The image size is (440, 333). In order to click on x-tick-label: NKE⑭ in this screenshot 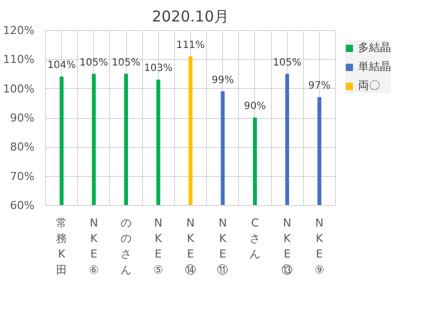, I will do `click(190, 246)`.